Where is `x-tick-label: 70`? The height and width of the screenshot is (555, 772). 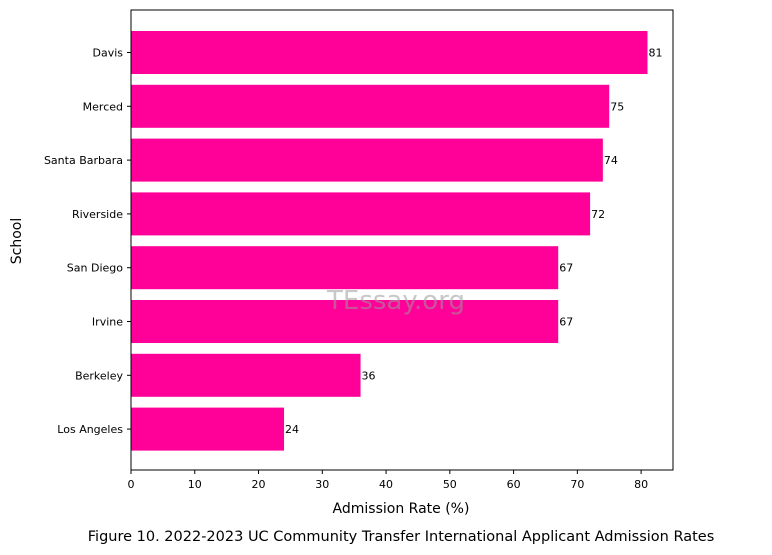
x-tick-label: 70 is located at coordinates (577, 484).